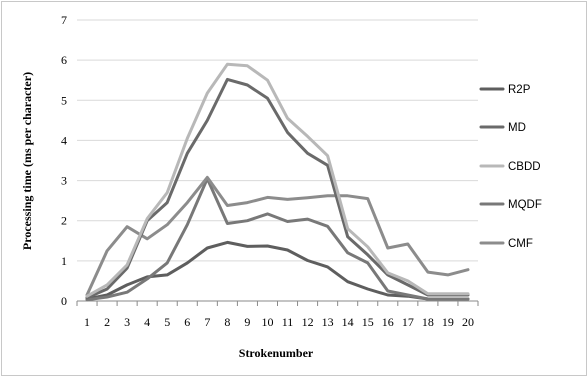 This screenshot has width=588, height=377. I want to click on legend: R2P MD CBDD MQDF CMF, so click(510, 167).